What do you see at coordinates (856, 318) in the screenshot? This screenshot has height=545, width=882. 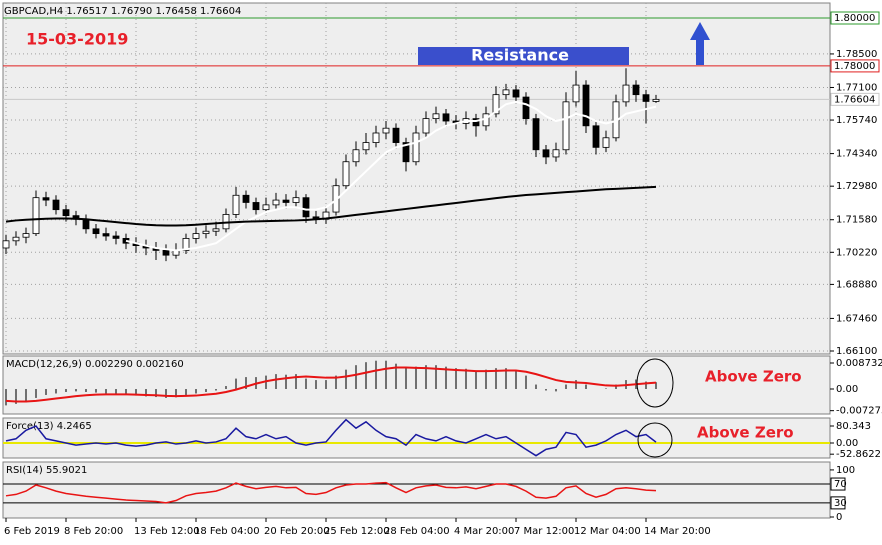 I see `y-tick-label: 1.67460` at bounding box center [856, 318].